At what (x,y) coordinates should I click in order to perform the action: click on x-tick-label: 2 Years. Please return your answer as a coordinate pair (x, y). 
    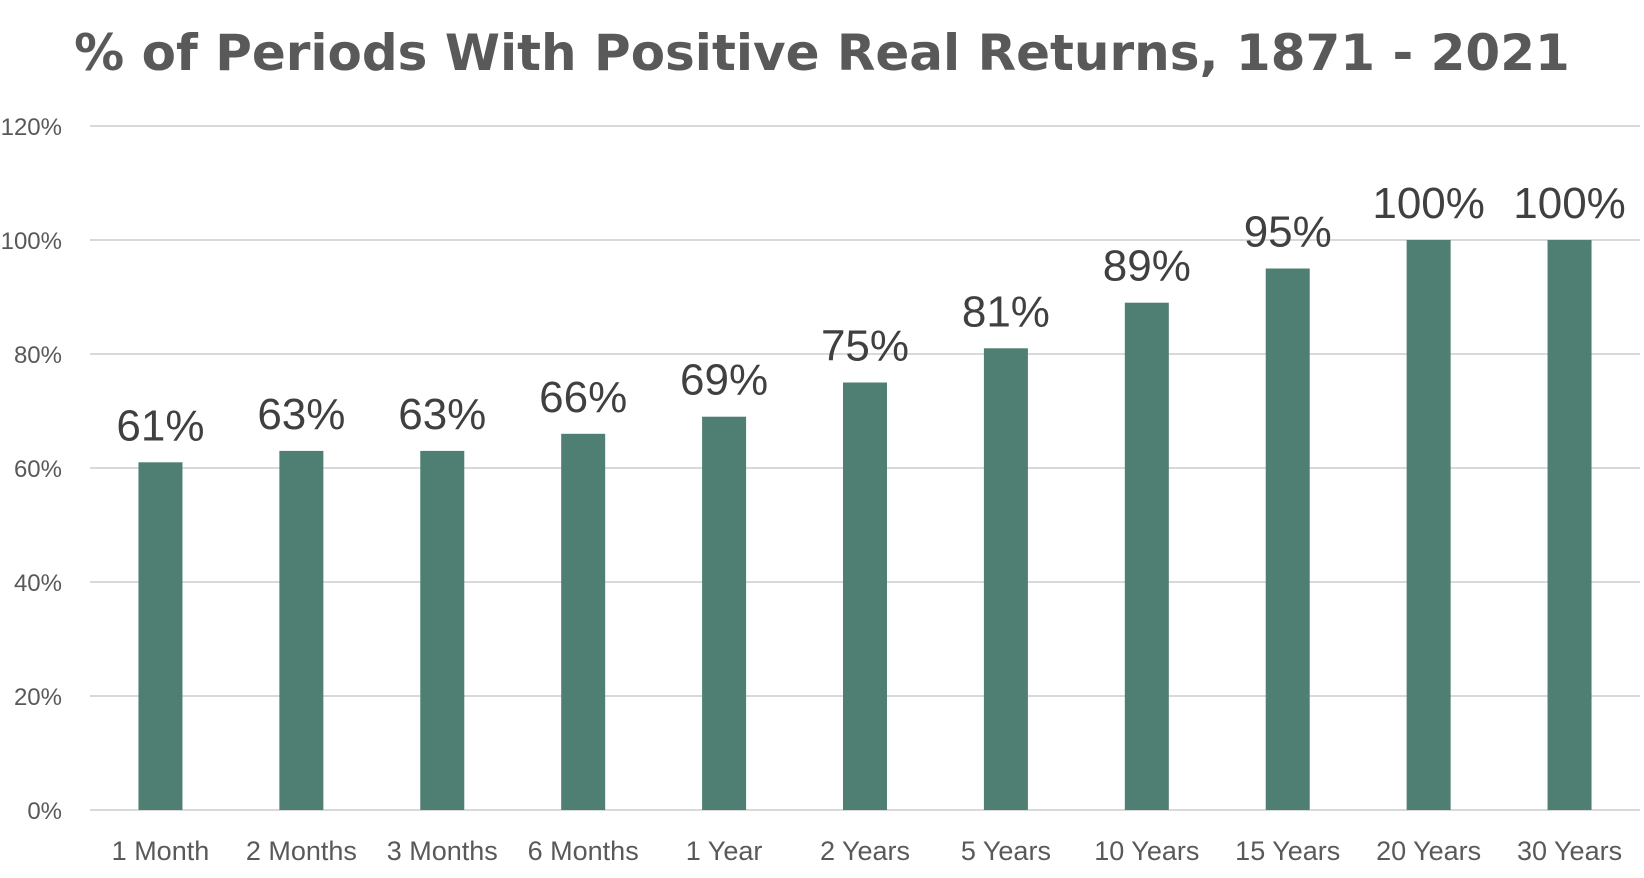
    Looking at the image, I should click on (865, 851).